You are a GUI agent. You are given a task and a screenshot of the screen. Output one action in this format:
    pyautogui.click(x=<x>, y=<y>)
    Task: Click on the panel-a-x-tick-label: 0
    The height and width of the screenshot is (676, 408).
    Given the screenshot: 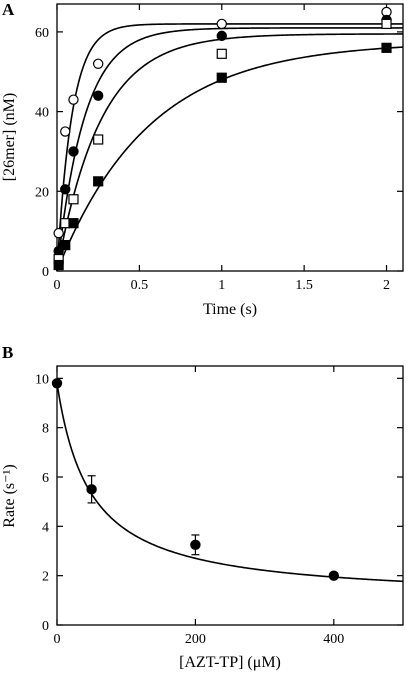 What is the action you would take?
    pyautogui.click(x=57, y=285)
    